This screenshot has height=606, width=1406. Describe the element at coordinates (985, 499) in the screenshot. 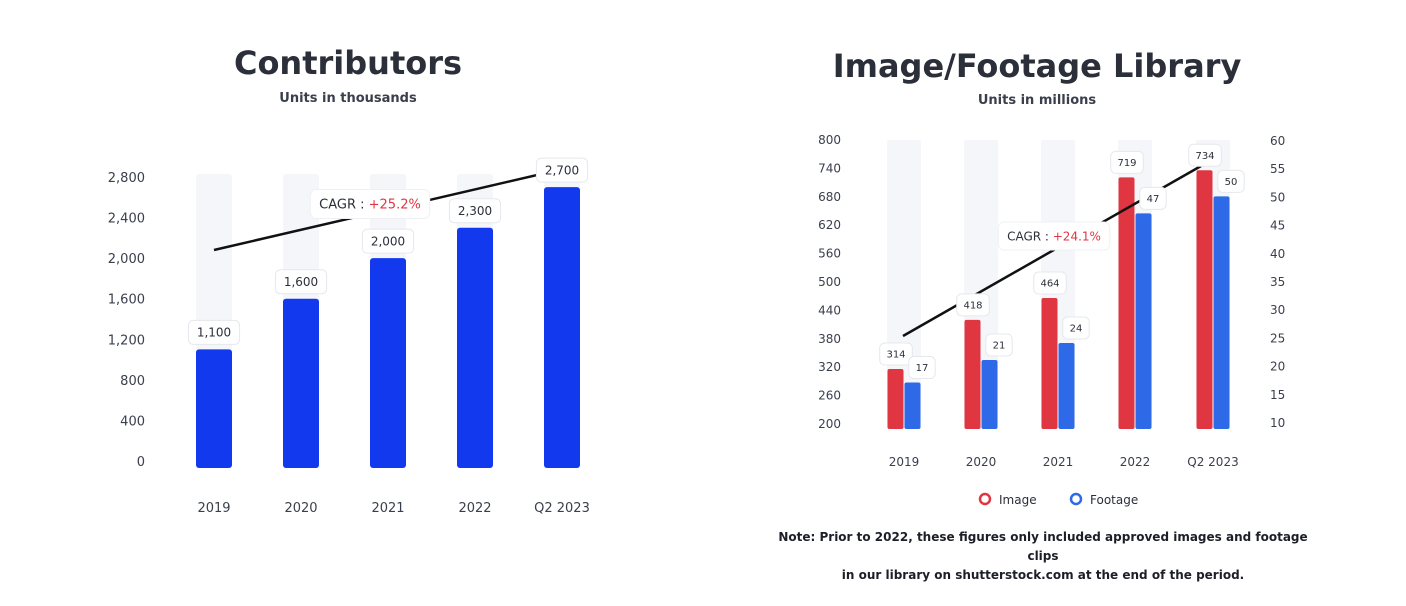

I see `legend-image-marker` at that location.